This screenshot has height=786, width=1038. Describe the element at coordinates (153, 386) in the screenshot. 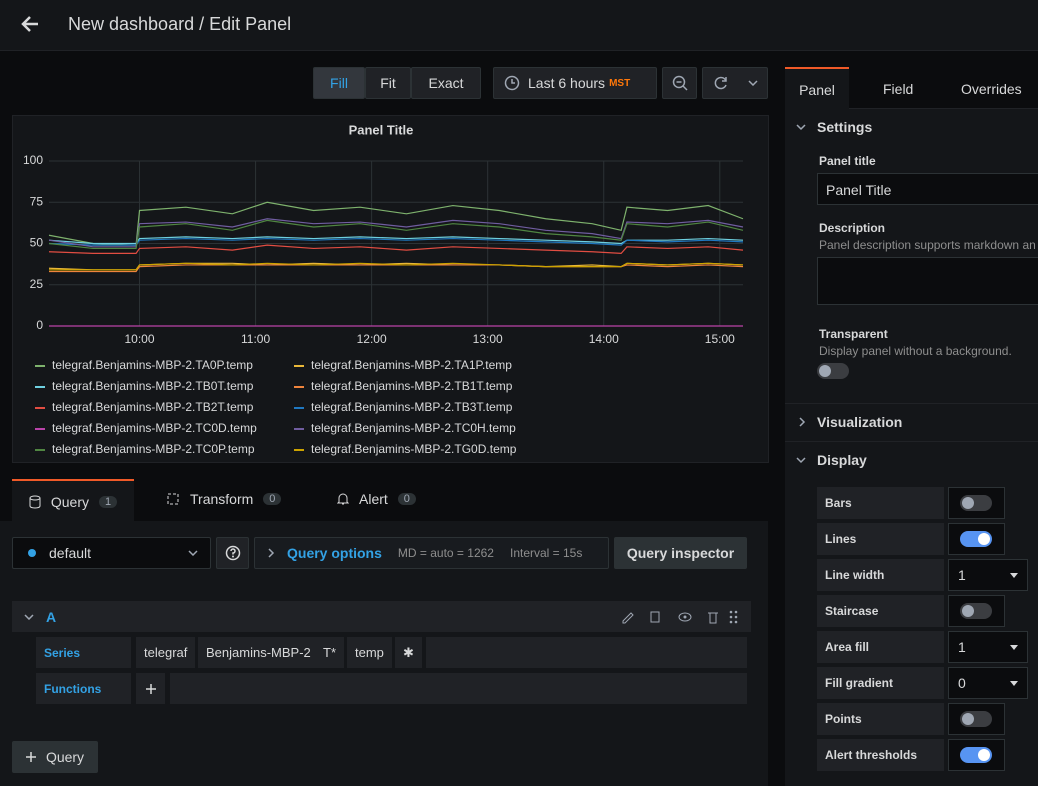

I see `legend-label: telegraf.Benjamins-MBP-2.TB0T.temp` at that location.